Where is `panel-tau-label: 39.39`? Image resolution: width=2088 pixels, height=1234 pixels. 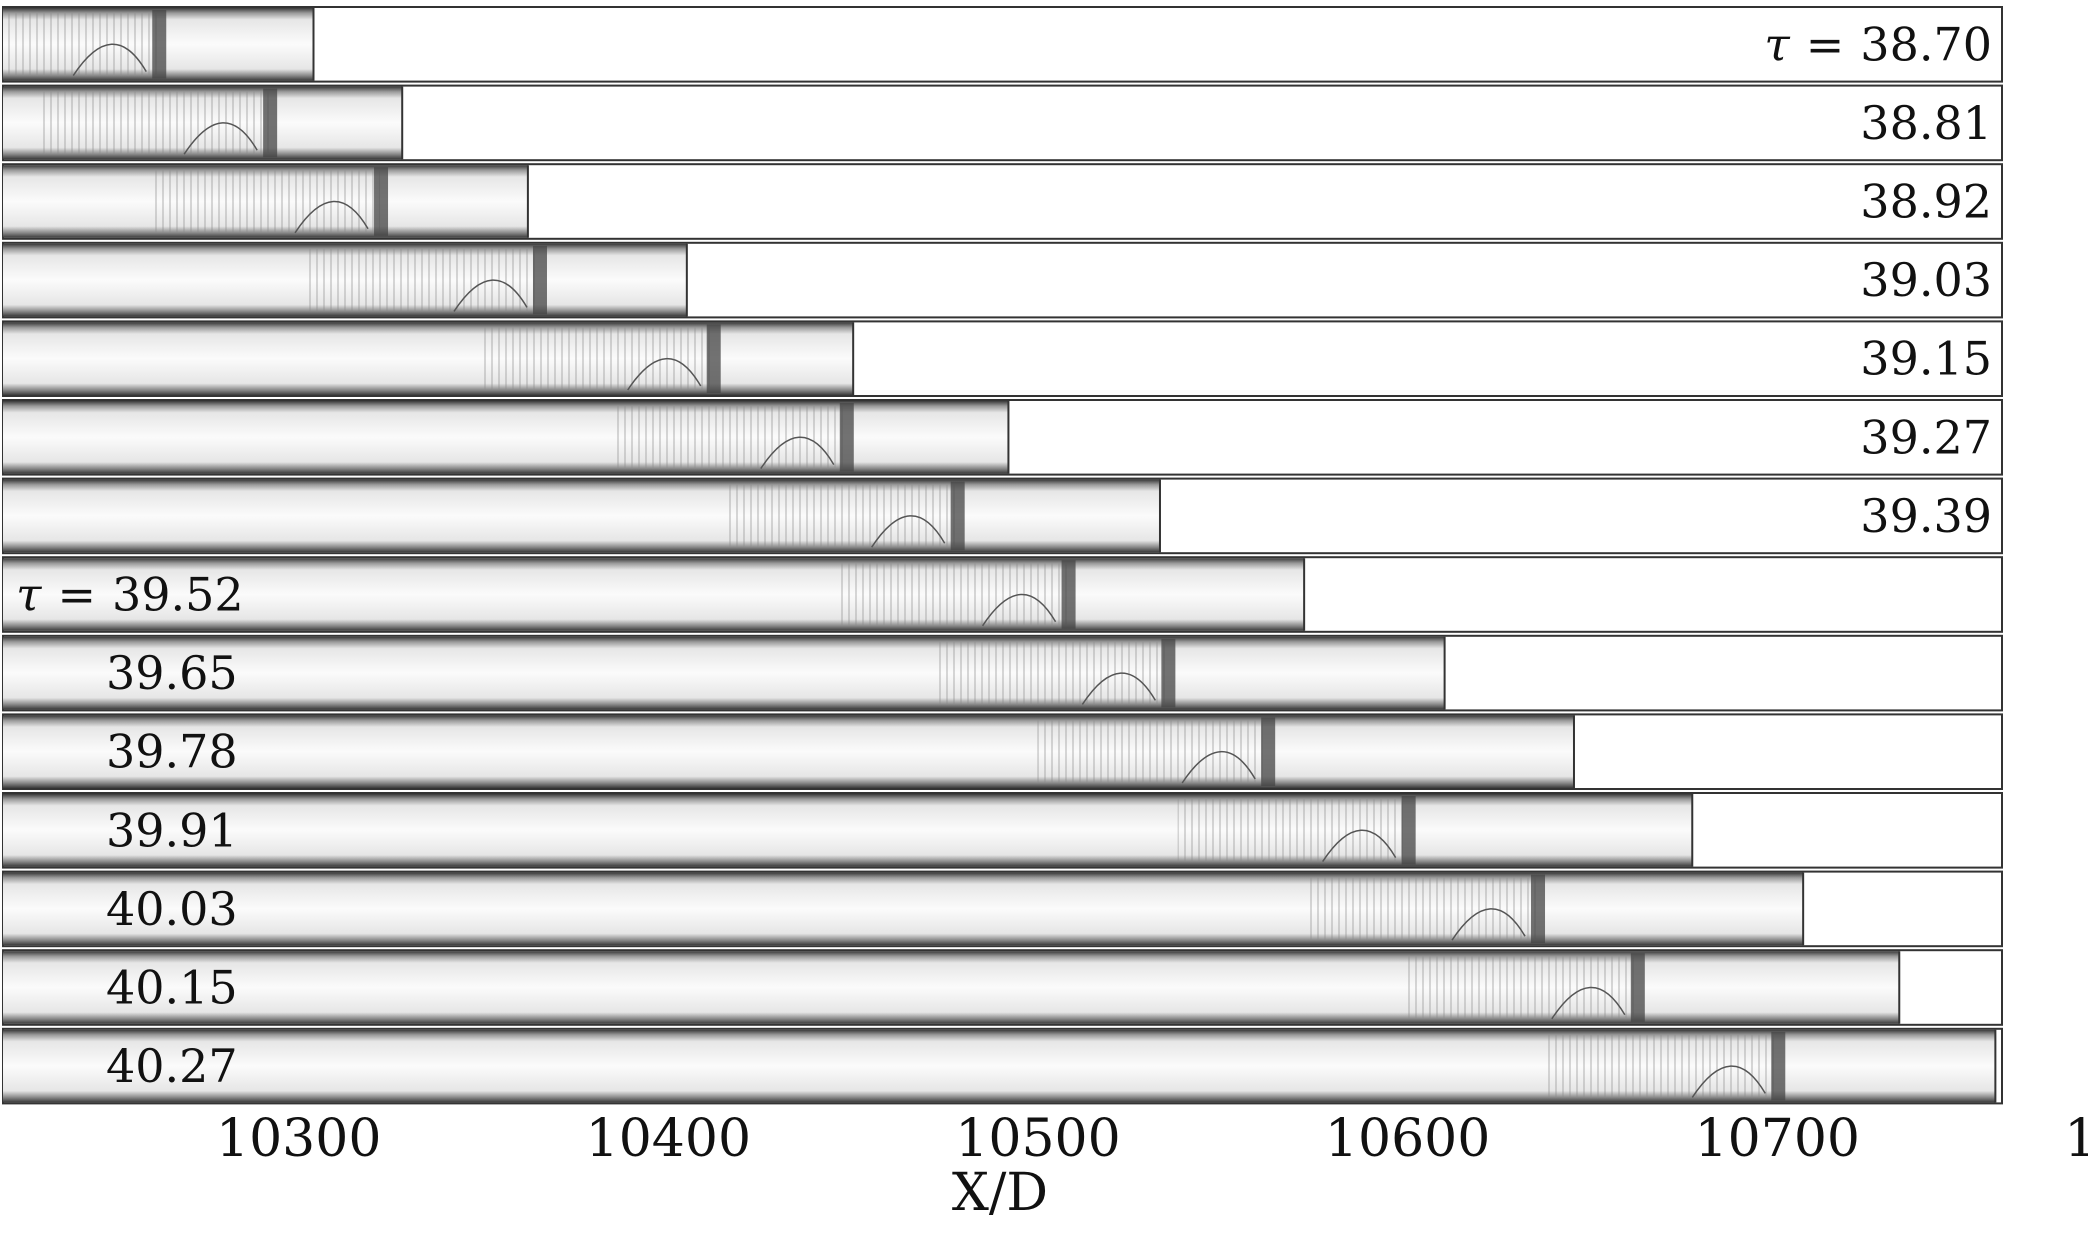 panel-tau-label: 39.39 is located at coordinates (1926, 516).